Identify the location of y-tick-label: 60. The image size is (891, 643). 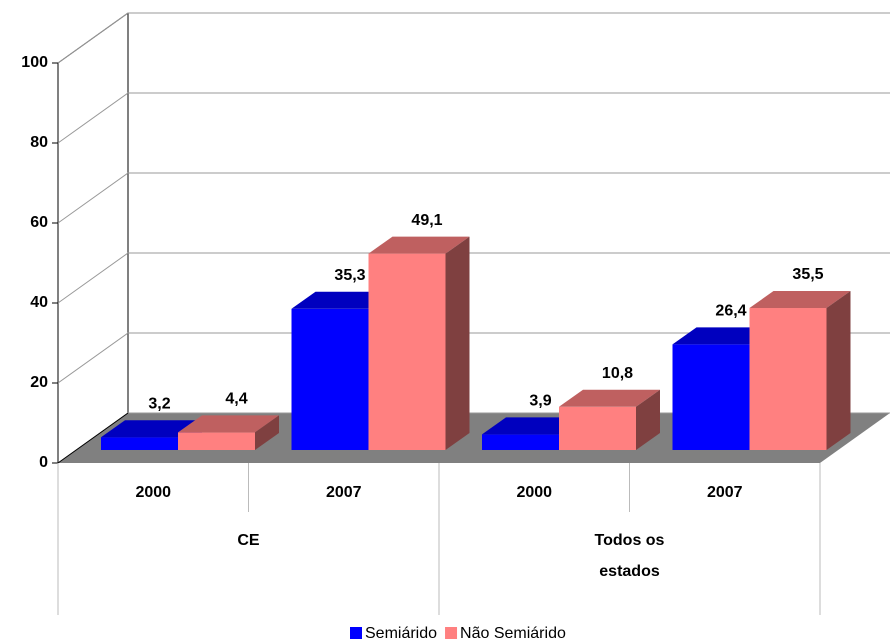
(39, 222).